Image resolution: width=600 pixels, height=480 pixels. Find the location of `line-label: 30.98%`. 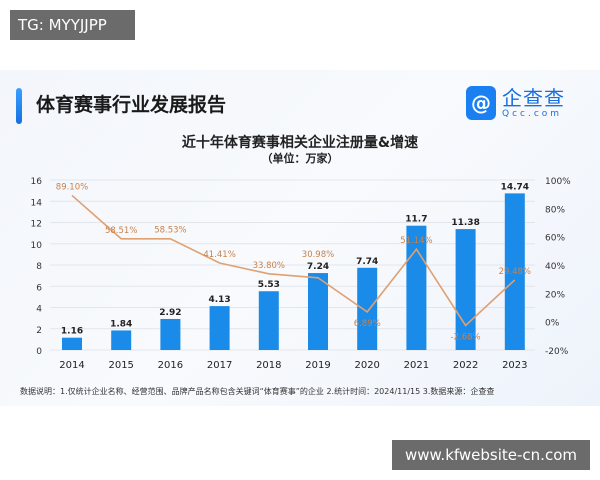

line-label: 30.98% is located at coordinates (318, 255).